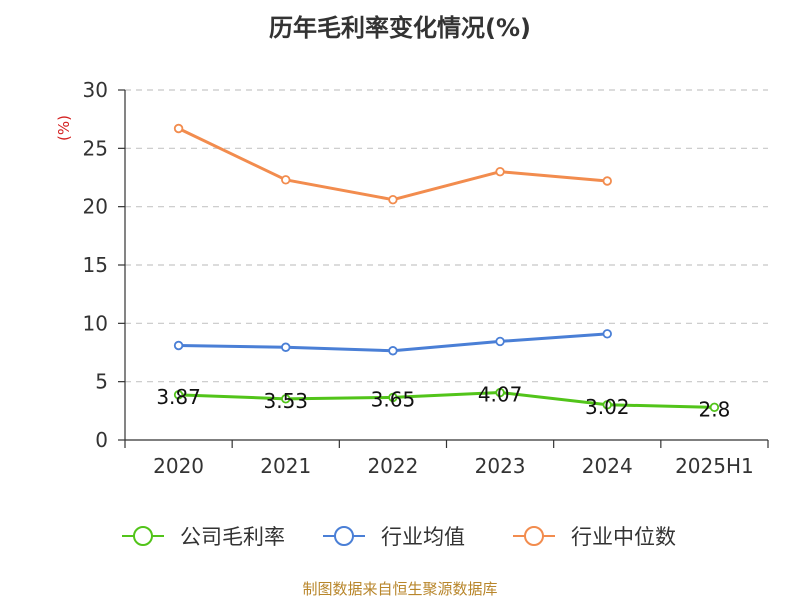 The height and width of the screenshot is (600, 800). I want to click on data-label: 3.65, so click(393, 399).